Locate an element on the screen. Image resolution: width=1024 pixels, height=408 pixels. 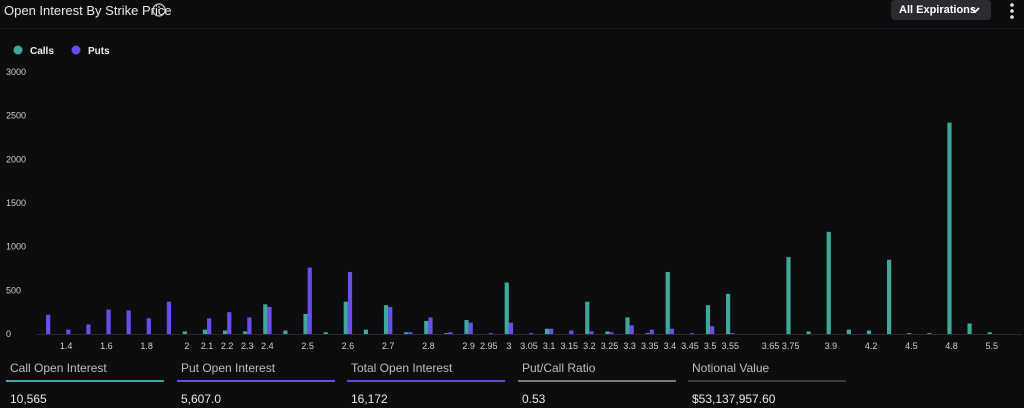
x-tick-label: 2.6 is located at coordinates (348, 345).